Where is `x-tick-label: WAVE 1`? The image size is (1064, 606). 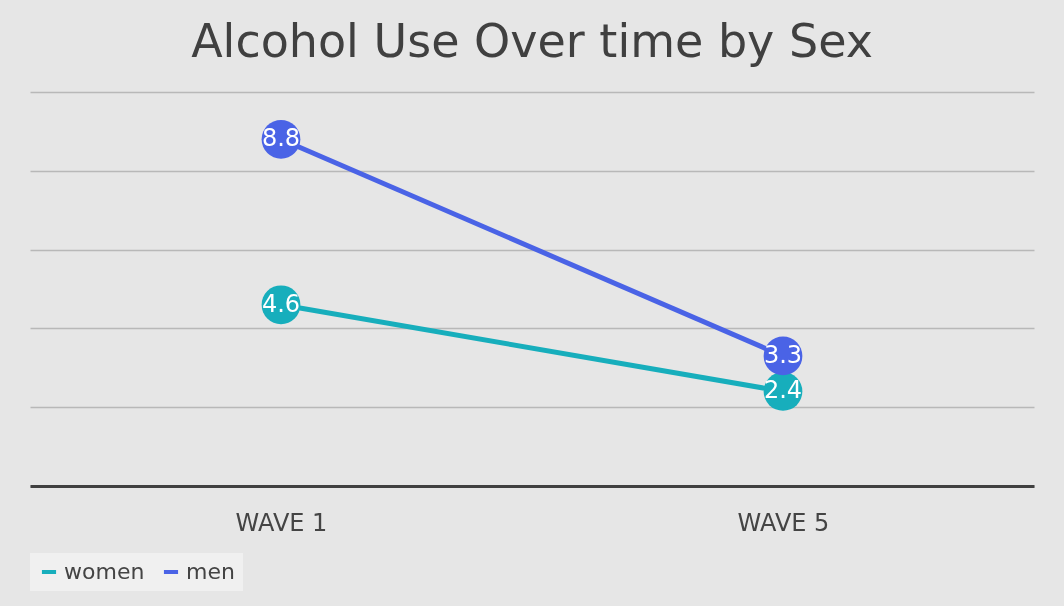
x-tick-label: WAVE 1 is located at coordinates (281, 522).